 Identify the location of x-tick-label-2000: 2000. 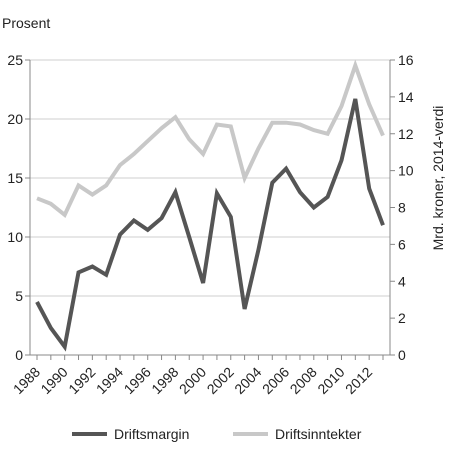
(192, 380).